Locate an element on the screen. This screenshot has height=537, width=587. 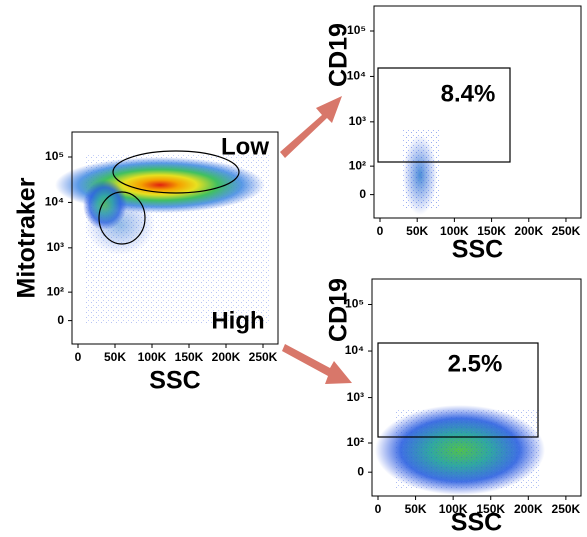
gate-label: High is located at coordinates (237, 320).